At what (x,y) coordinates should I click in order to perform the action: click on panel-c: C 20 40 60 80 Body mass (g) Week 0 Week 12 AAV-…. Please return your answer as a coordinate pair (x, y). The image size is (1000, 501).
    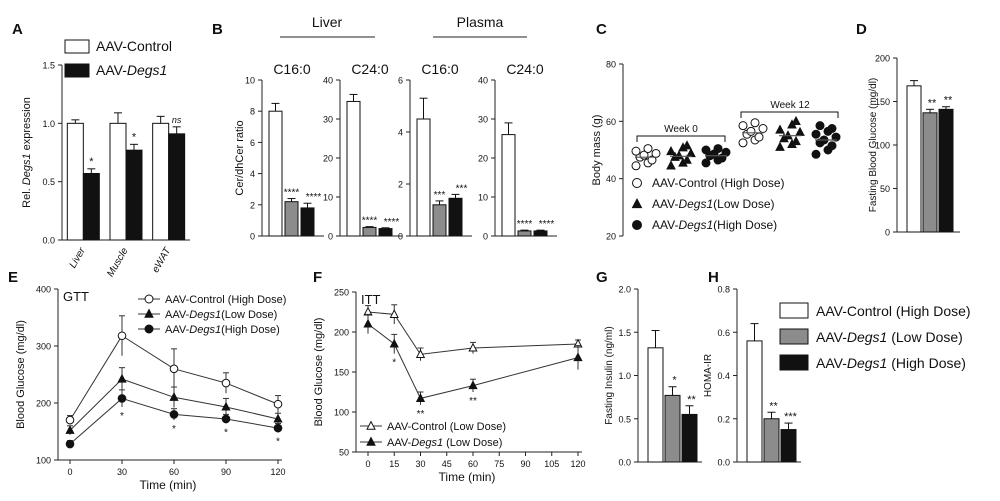
    Looking at the image, I should click on (716, 131).